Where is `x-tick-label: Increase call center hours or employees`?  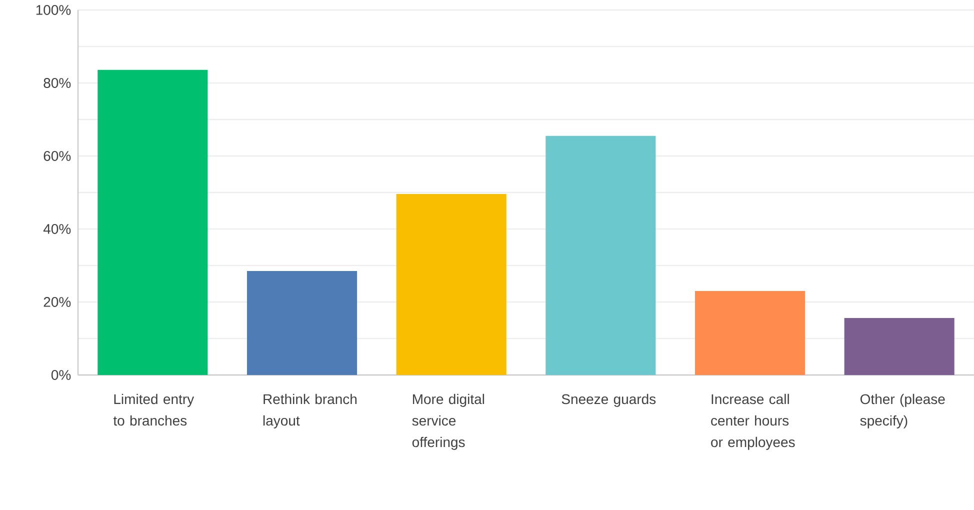 x-tick-label: Increase call center hours or employees is located at coordinates (753, 422).